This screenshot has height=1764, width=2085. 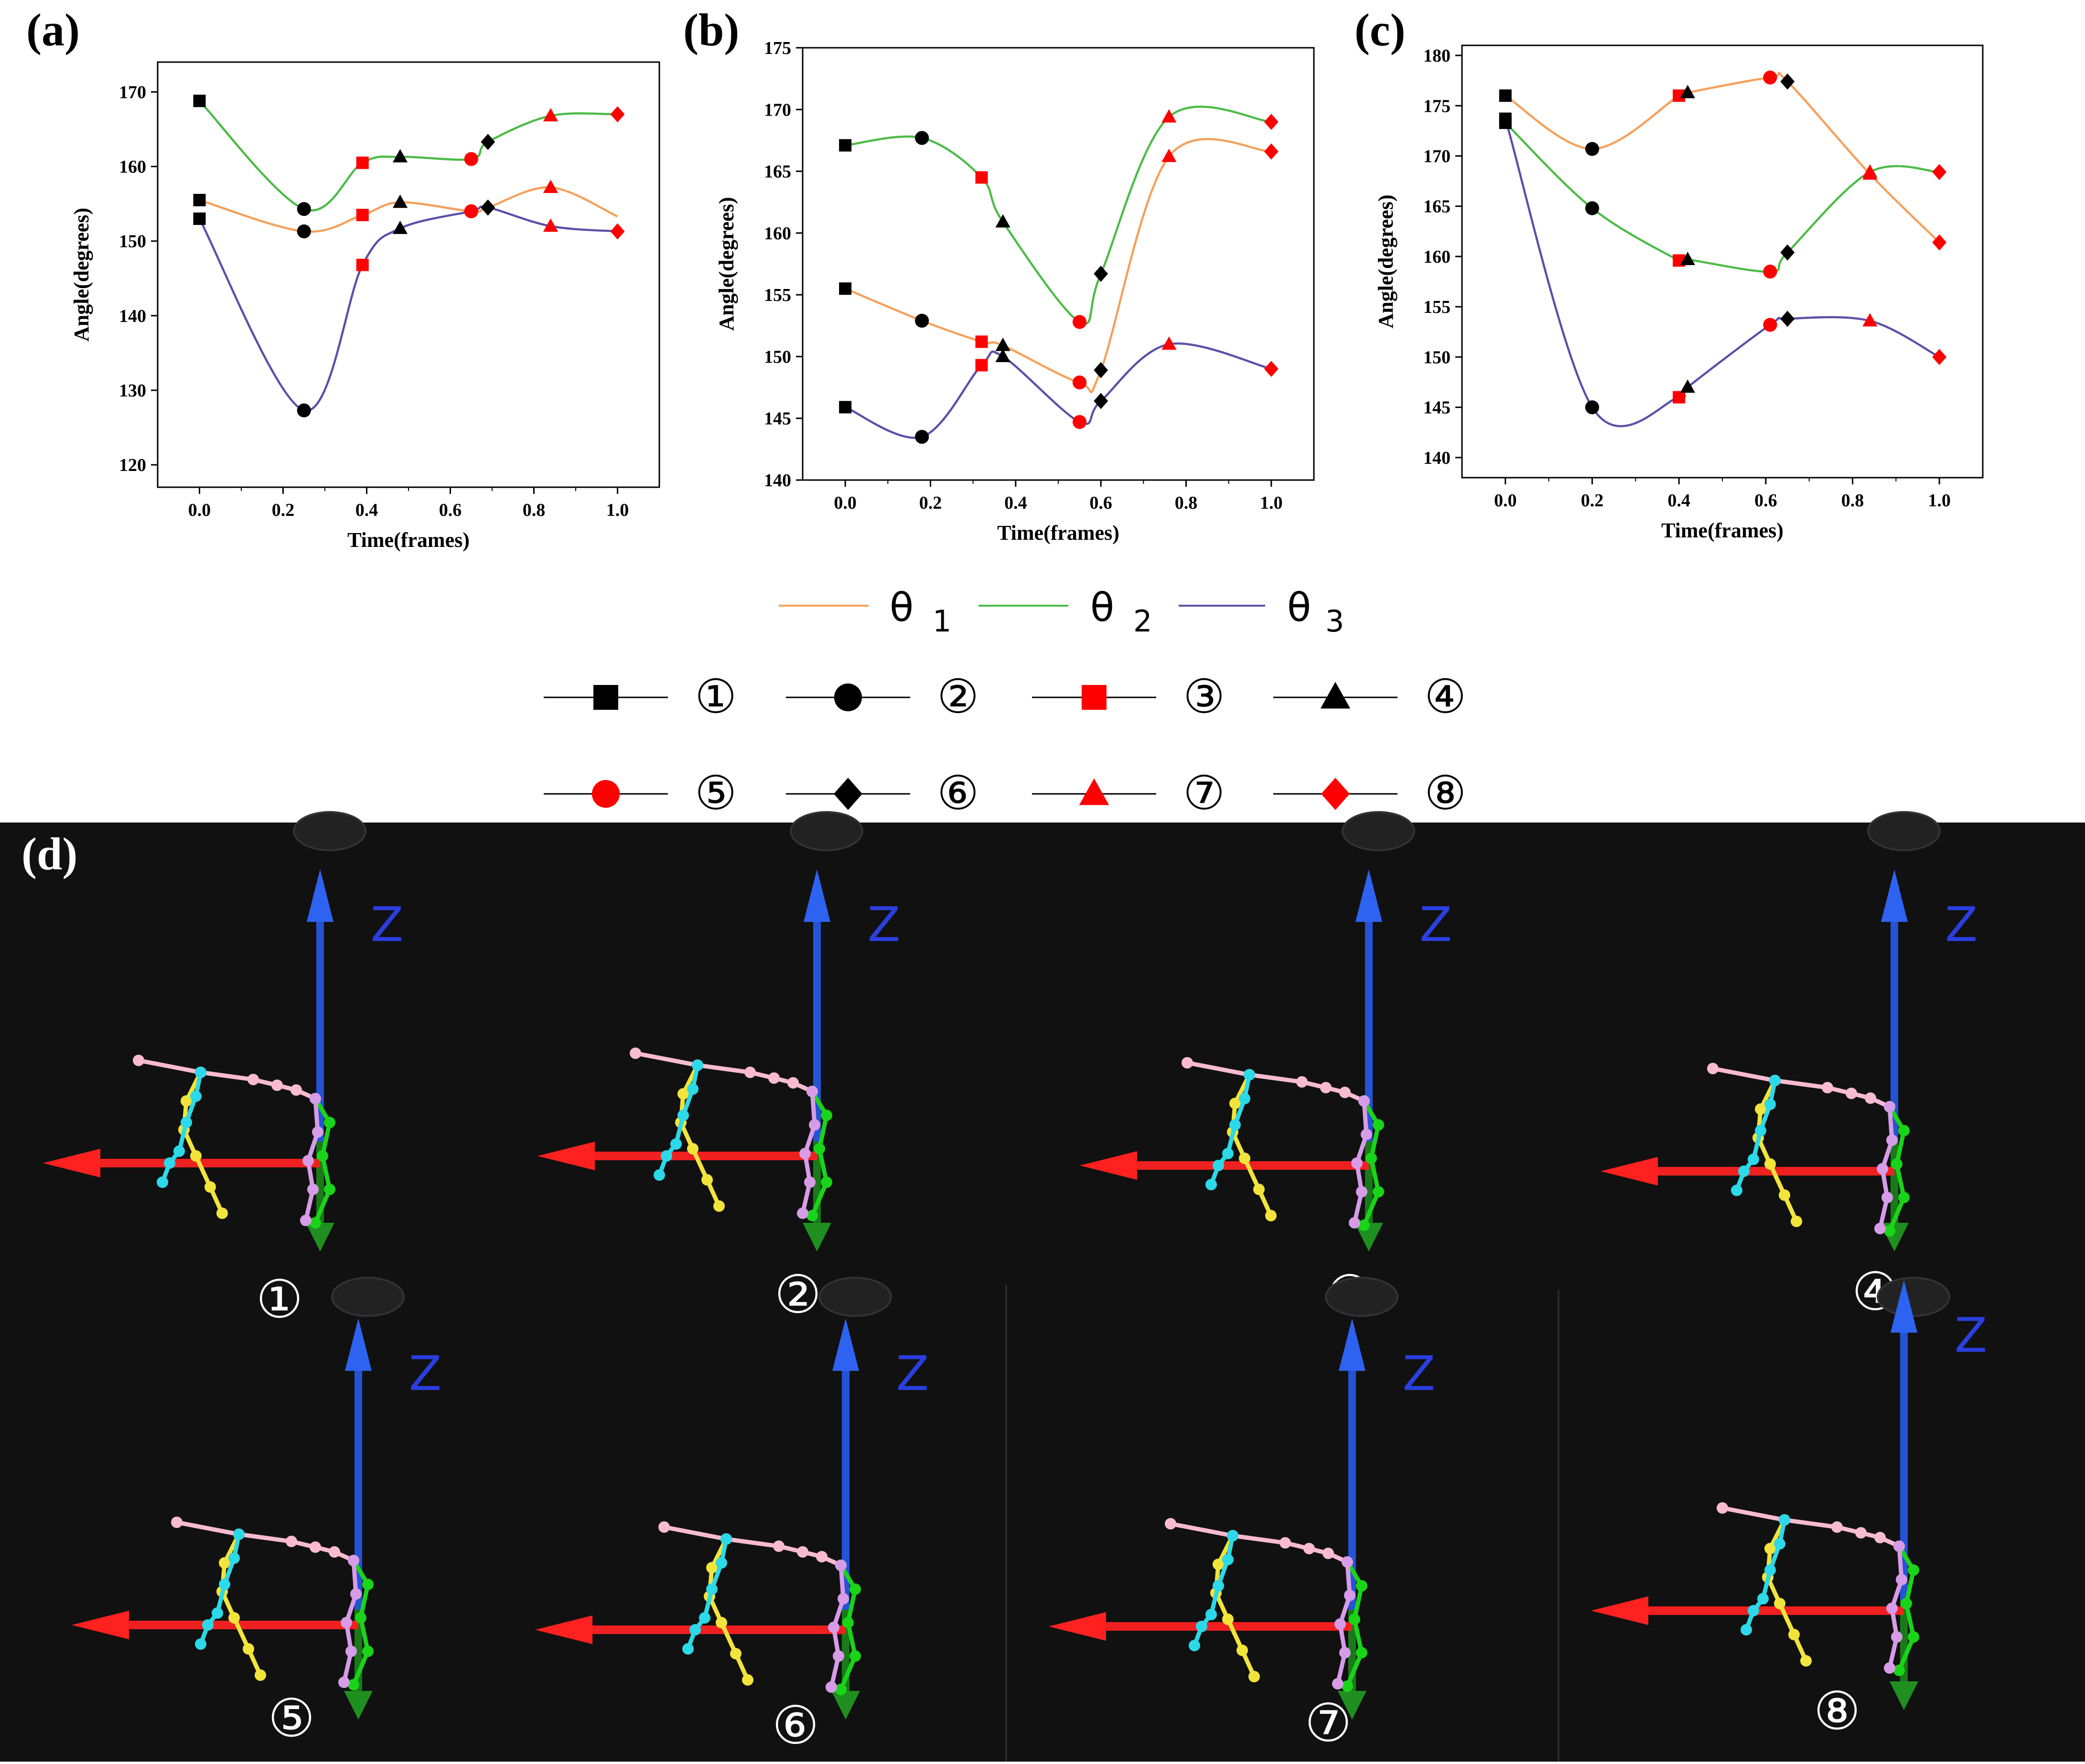 I want to click on legend-marker-2: ②, so click(x=883, y=697).